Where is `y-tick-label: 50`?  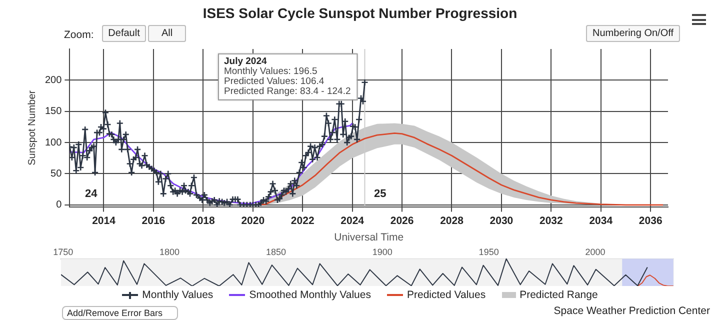 y-tick-label: 50 is located at coordinates (56, 174).